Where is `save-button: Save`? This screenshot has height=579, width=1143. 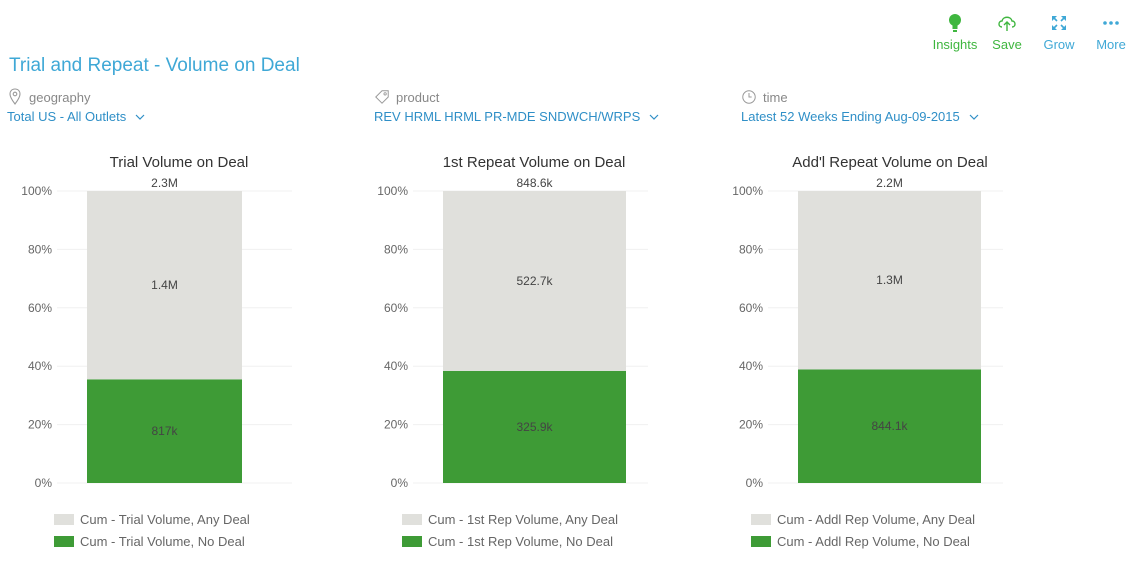
save-button: Save is located at coordinates (1007, 32).